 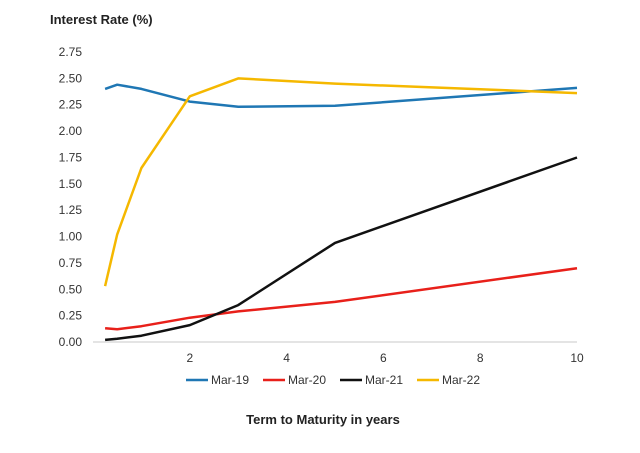 I want to click on y-axis-title: Interest Rate (%), so click(x=101, y=19).